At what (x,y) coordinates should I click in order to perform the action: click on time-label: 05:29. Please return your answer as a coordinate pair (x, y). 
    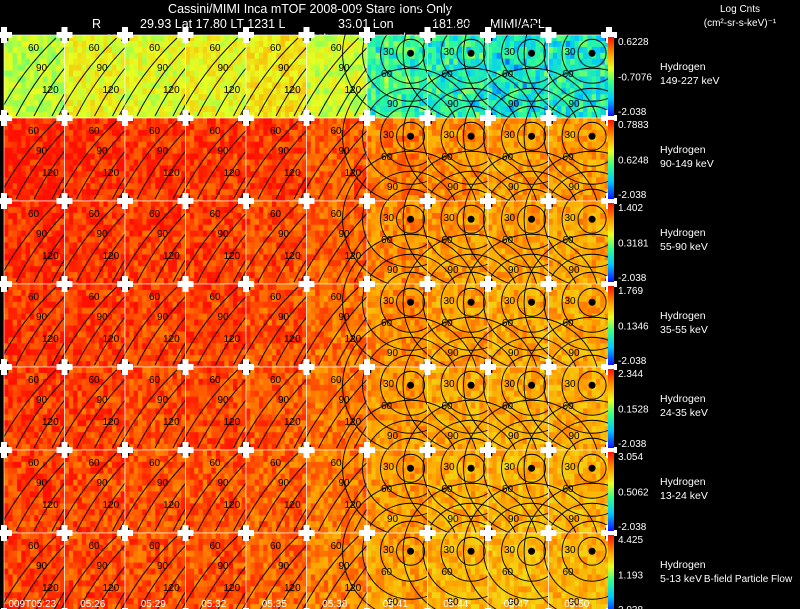
    Looking at the image, I should click on (153, 604).